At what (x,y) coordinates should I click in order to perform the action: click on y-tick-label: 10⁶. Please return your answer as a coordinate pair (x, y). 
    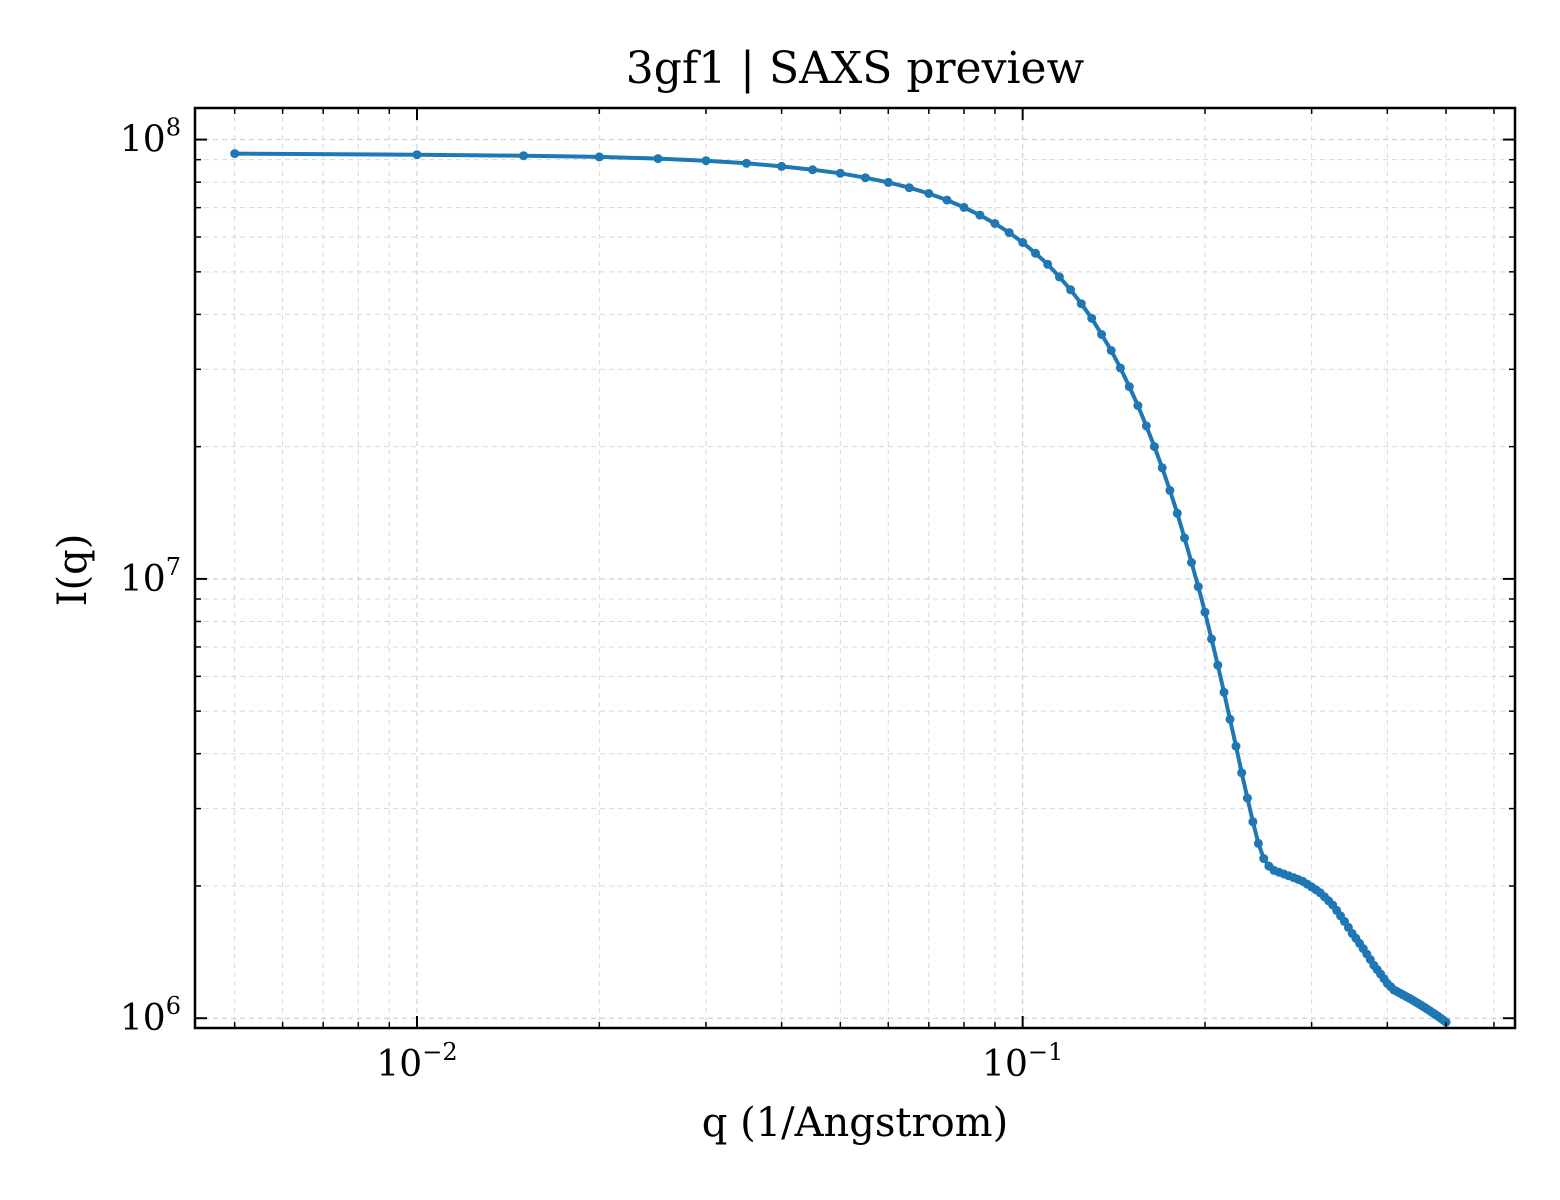
    Looking at the image, I should click on (150, 1015).